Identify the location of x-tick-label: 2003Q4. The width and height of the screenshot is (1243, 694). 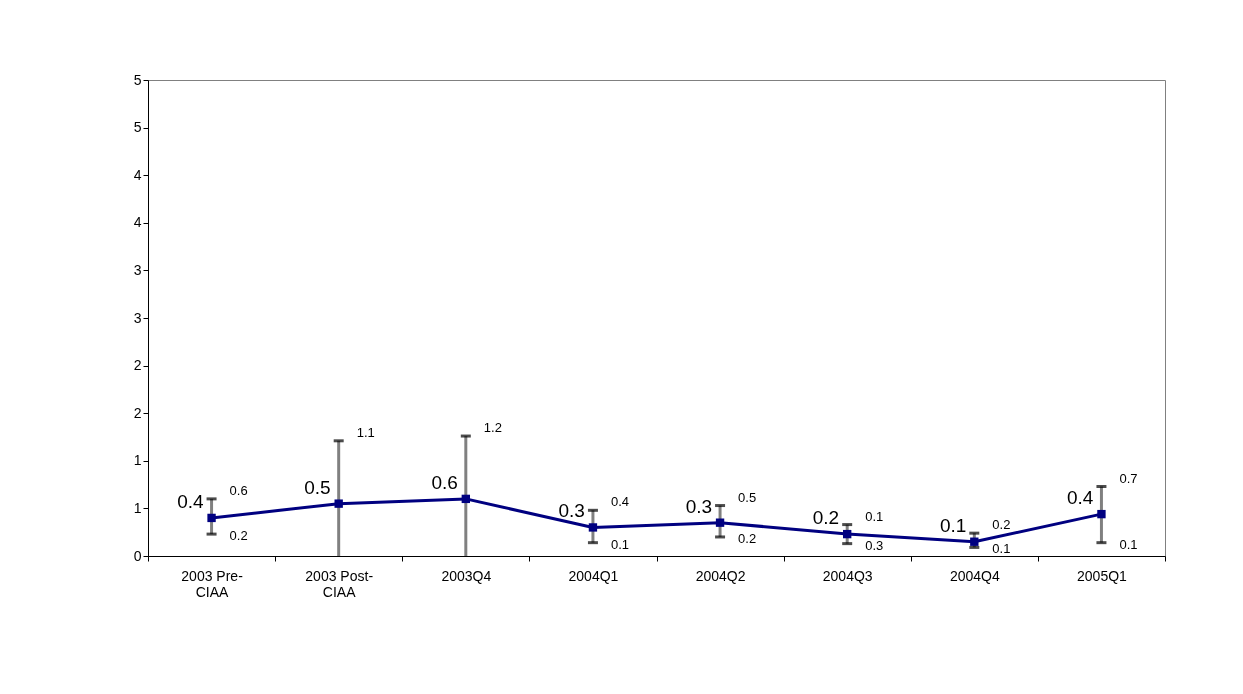
(466, 575).